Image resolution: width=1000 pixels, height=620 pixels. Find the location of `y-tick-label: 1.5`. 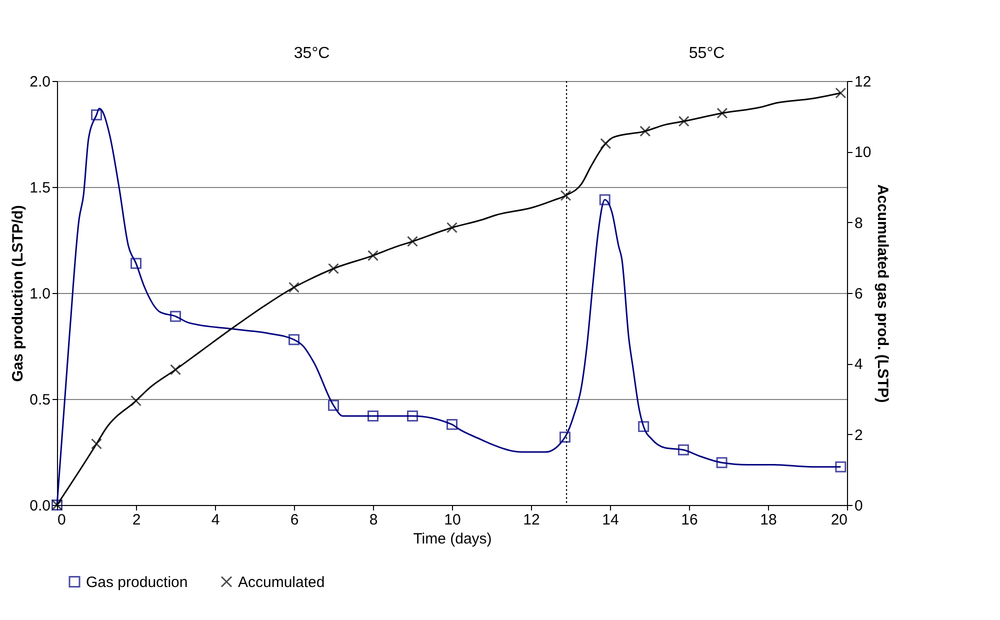

y-tick-label: 1.5 is located at coordinates (40, 188).